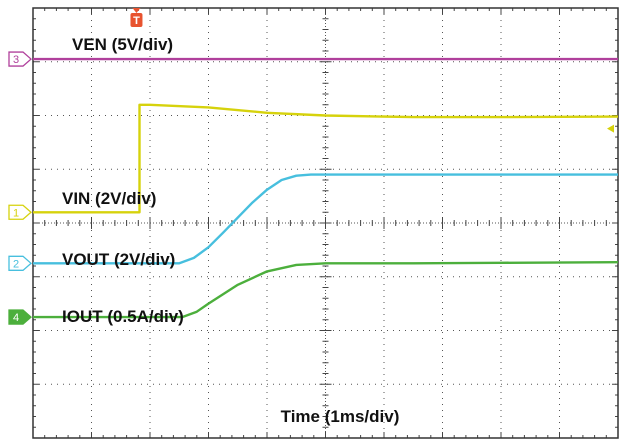 Image resolution: width=621 pixels, height=441 pixels. I want to click on trace-iout, so click(326, 290).